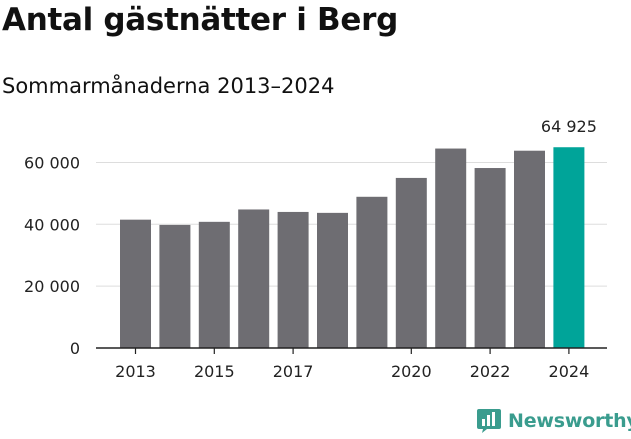 The height and width of the screenshot is (439, 631). Describe the element at coordinates (489, 421) in the screenshot. I see `newsworthy-chart-logo-icon` at that location.